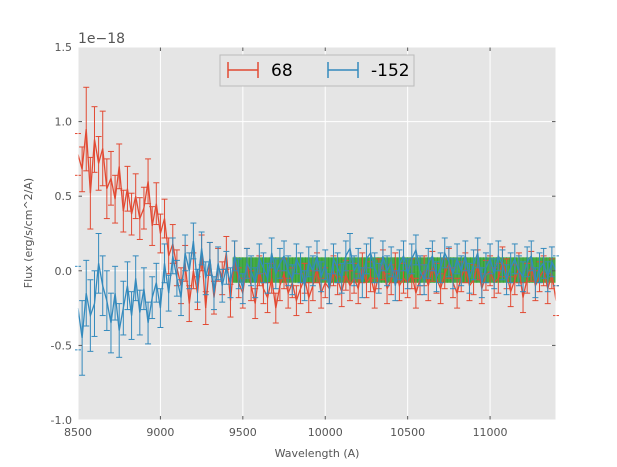 This screenshot has height=467, width=617. What do you see at coordinates (260, 71) in the screenshot?
I see `legend-item-68: 68` at bounding box center [260, 71].